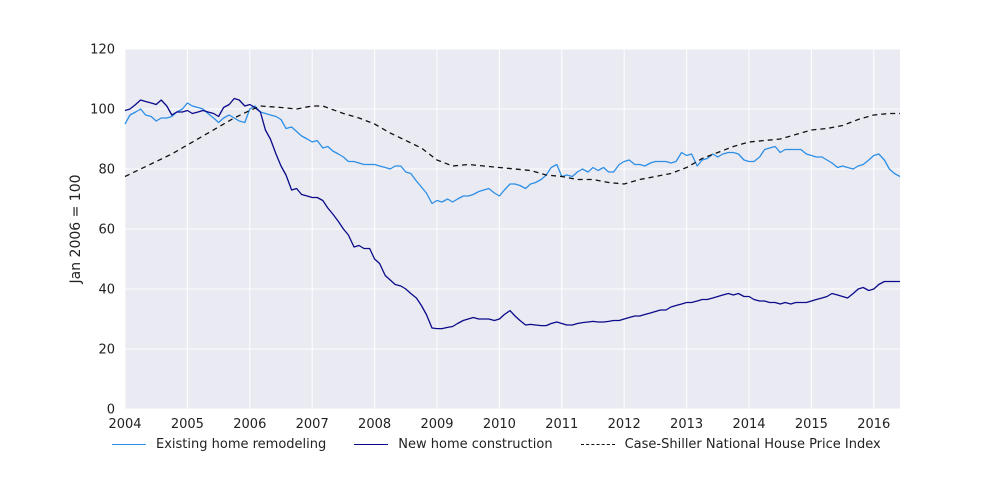  I want to click on y-tick-label: 40, so click(106, 290).